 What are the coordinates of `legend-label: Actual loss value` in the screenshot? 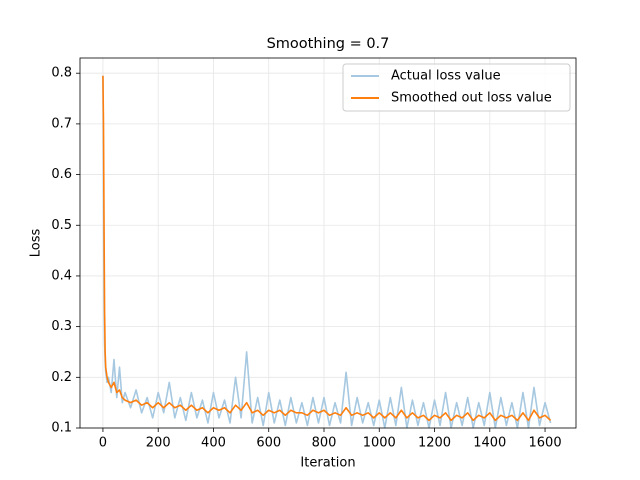 It's located at (446, 76).